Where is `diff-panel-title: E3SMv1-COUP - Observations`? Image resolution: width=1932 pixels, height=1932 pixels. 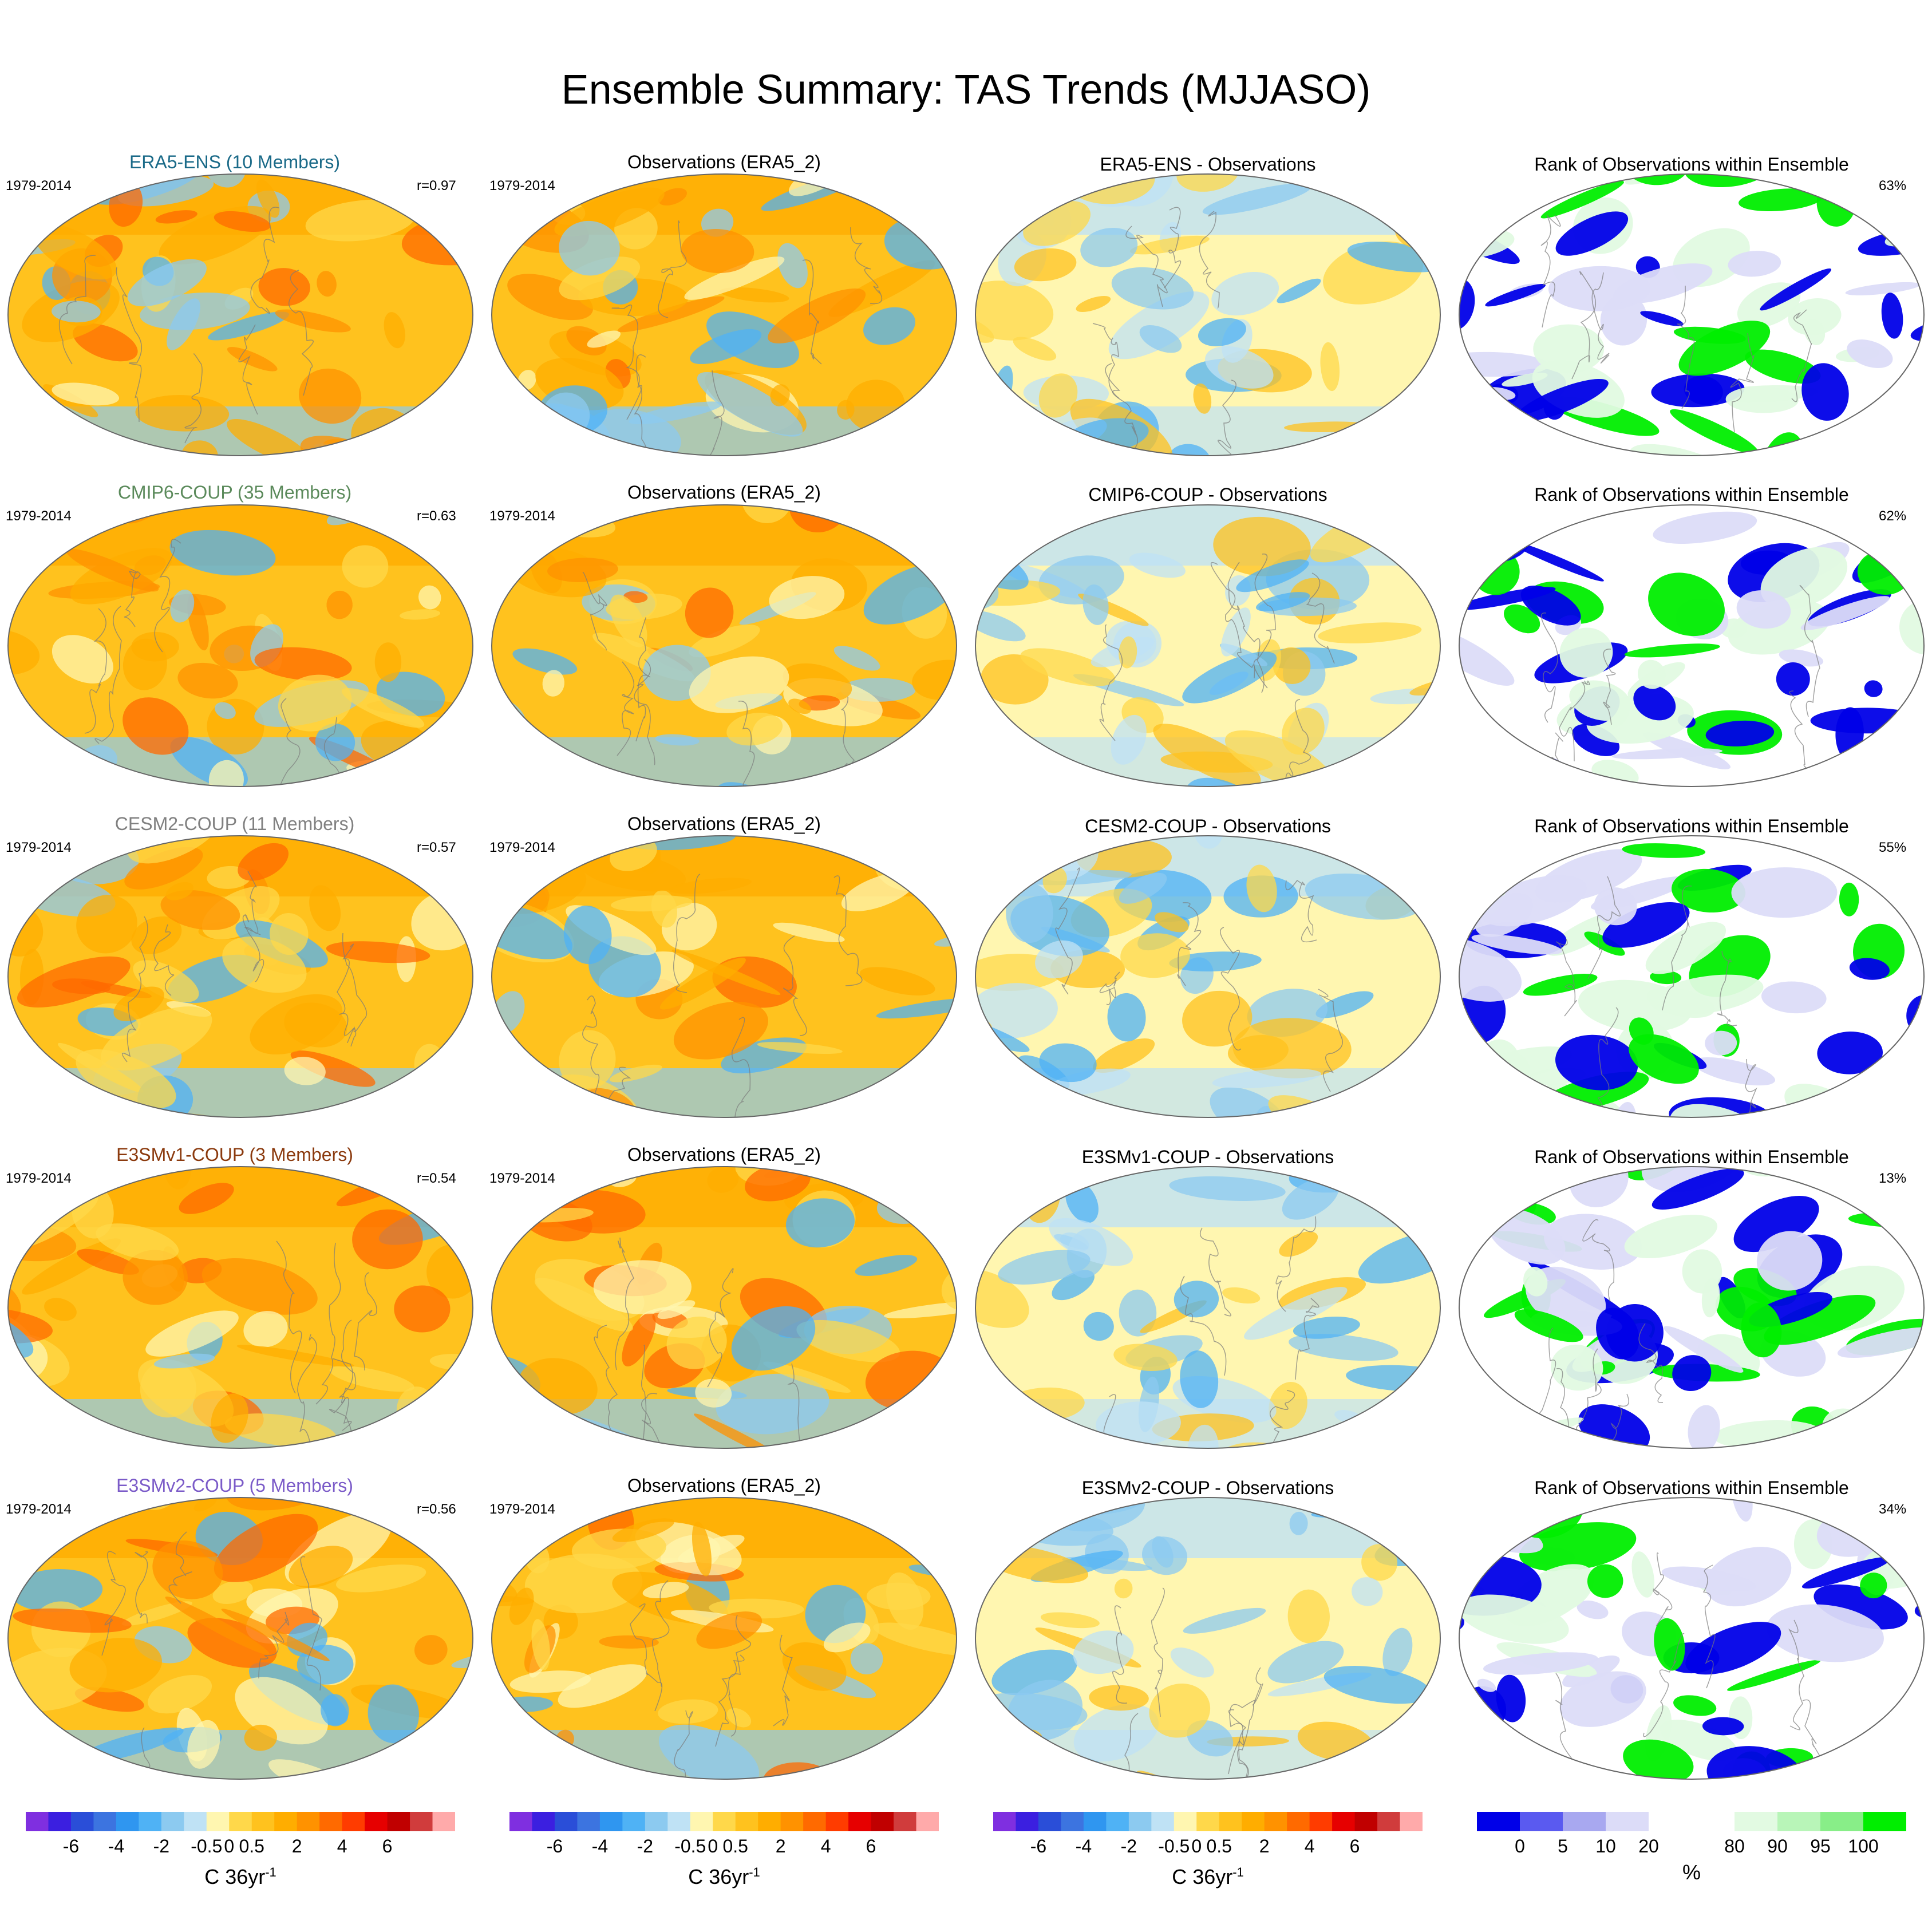 diff-panel-title: E3SMv1-COUP - Observations is located at coordinates (1207, 1157).